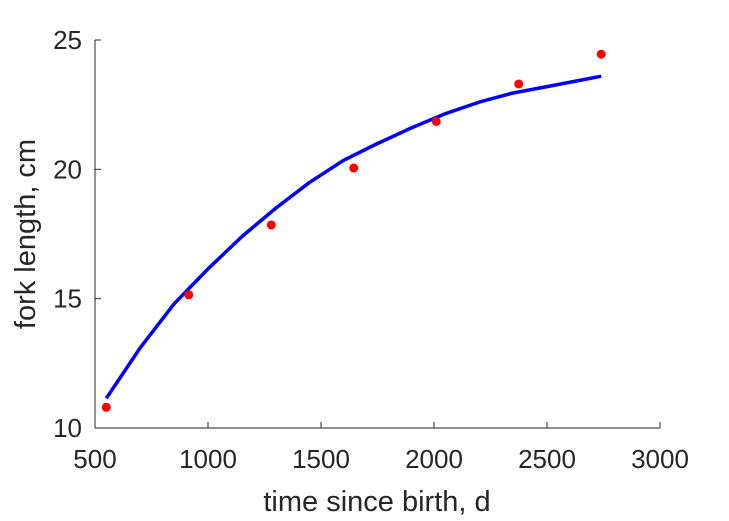  What do you see at coordinates (547, 459) in the screenshot?
I see `x-tick-label: 2500` at bounding box center [547, 459].